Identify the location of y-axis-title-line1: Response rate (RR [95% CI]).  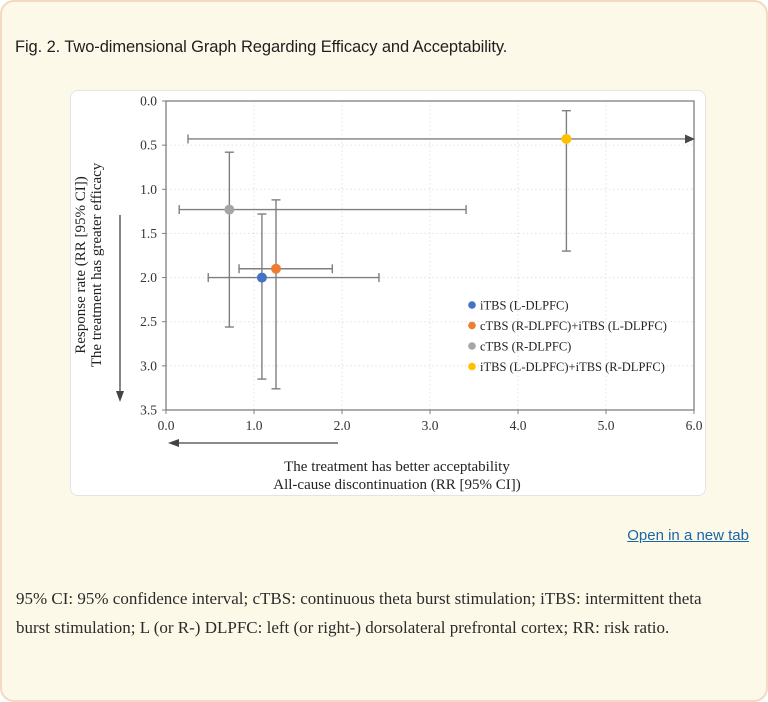
(81, 264).